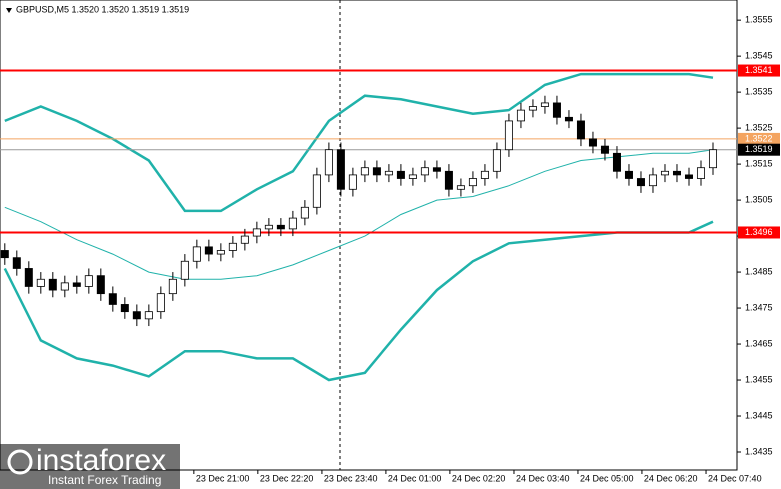 Image resolution: width=781 pixels, height=489 pixels. I want to click on y-tick-label: 1.3445, so click(759, 415).